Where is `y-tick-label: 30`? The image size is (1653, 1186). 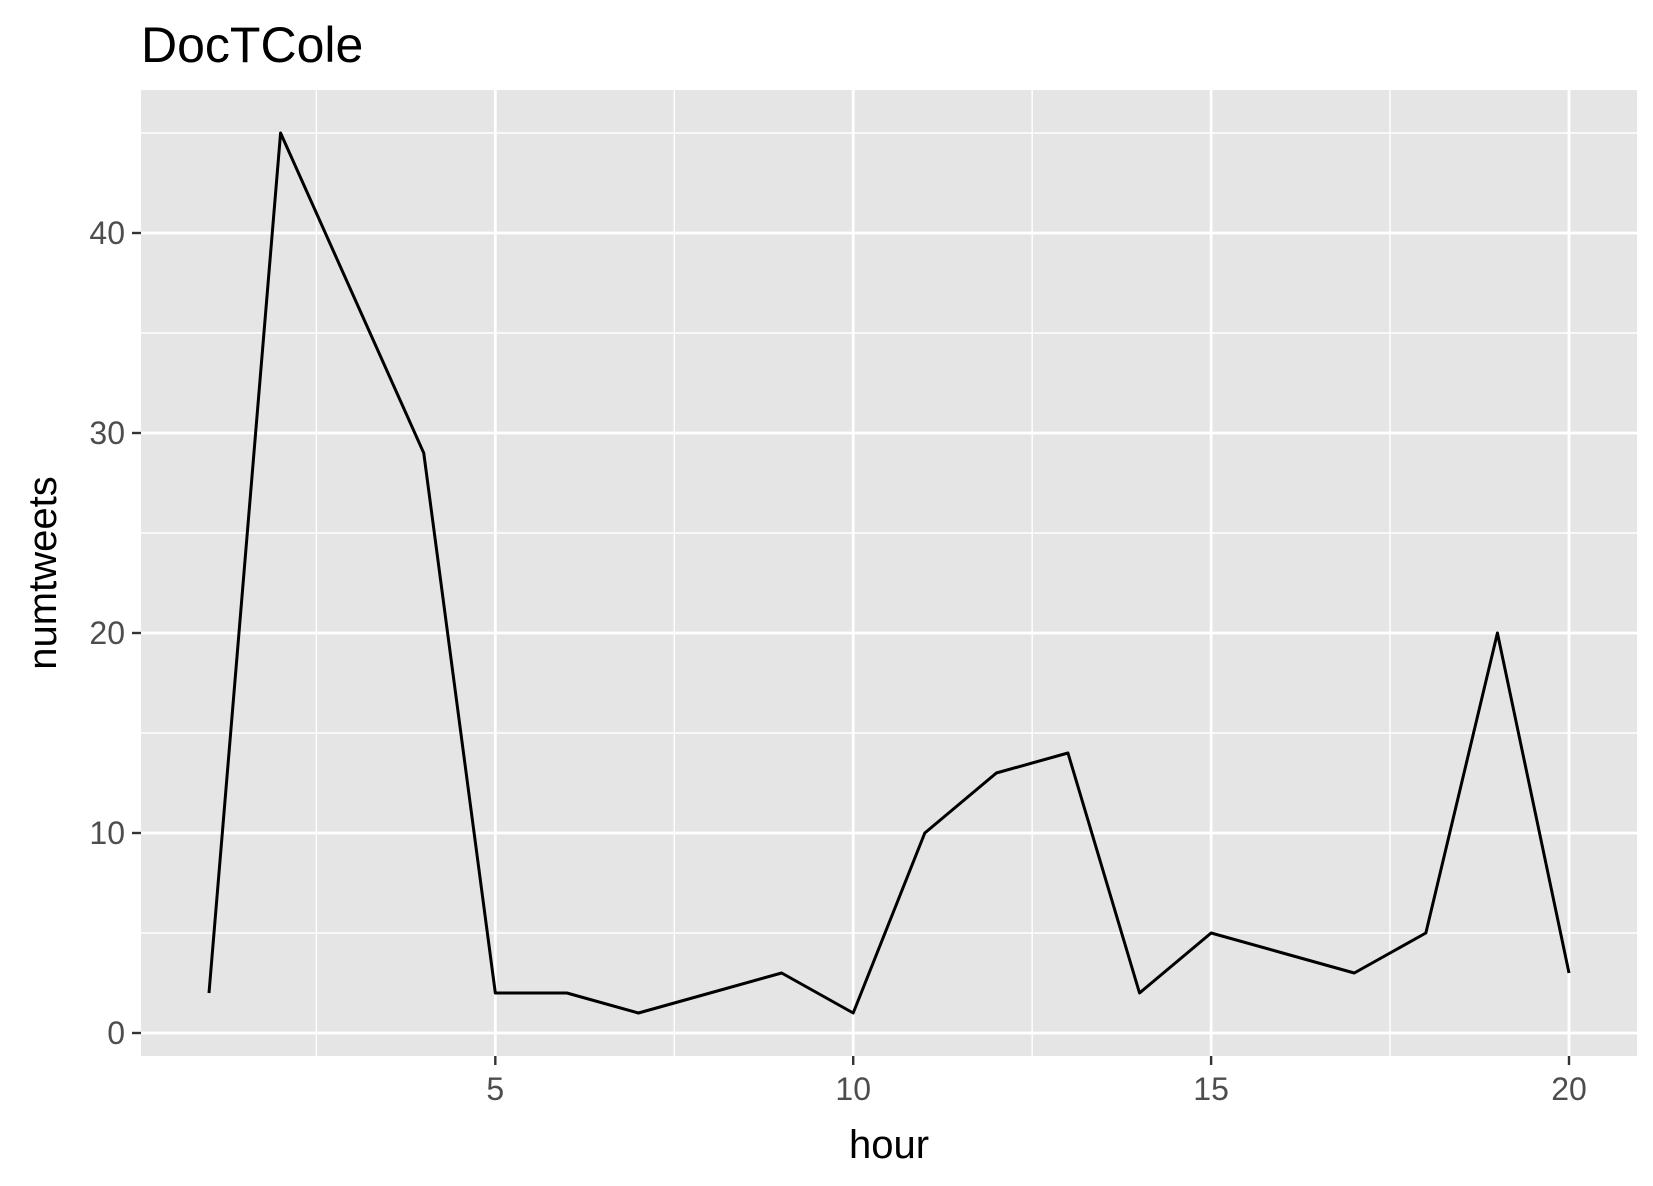 y-tick-label: 30 is located at coordinates (107, 433).